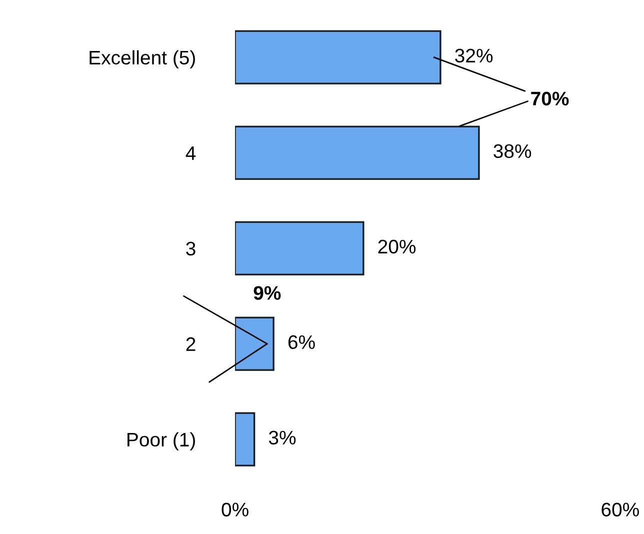  Describe the element at coordinates (550, 99) in the screenshot. I see `annotation: 70%` at that location.